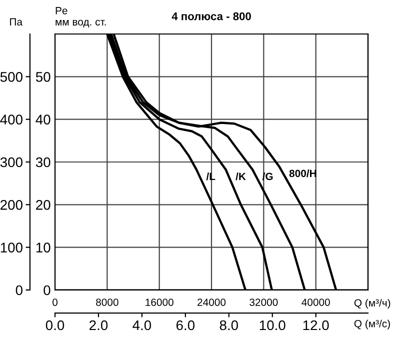 The height and width of the screenshot is (337, 400). Describe the element at coordinates (160, 302) in the screenshot. I see `x-tick-label: 16000` at that location.